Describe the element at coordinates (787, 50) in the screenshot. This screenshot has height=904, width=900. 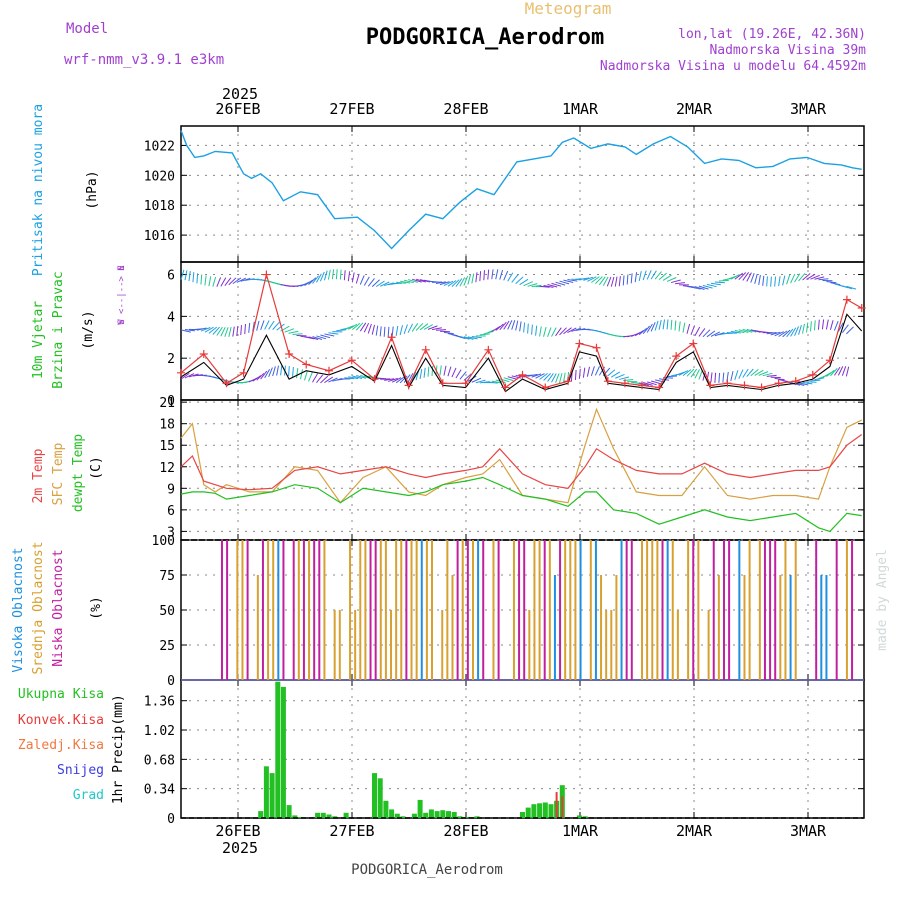
I see `elevation-label: Nadmorska Visina 39m` at that location.